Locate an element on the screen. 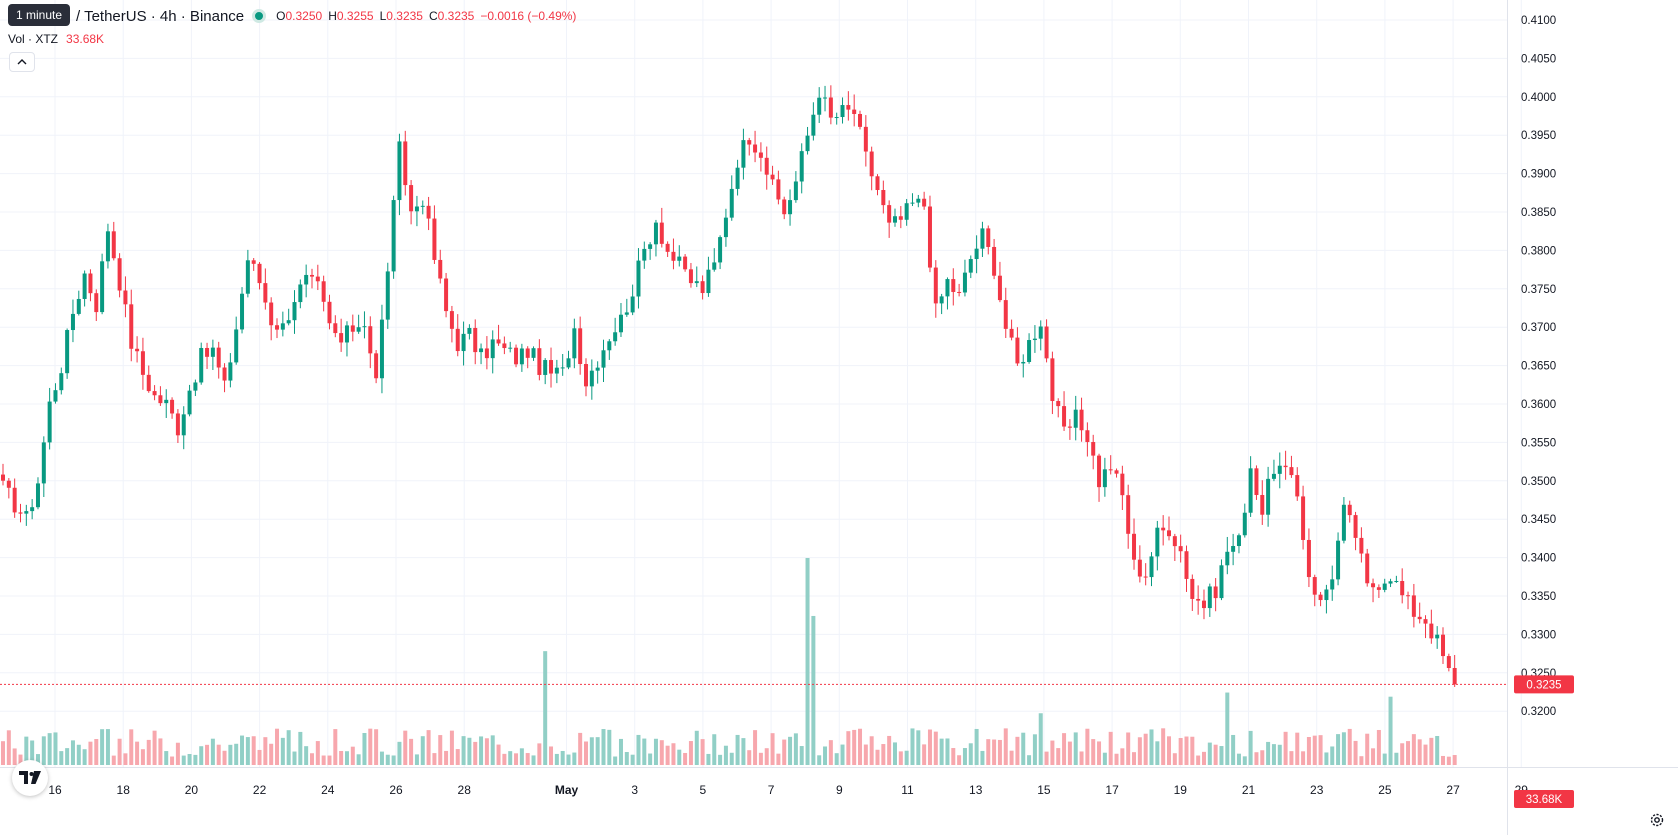 This screenshot has height=835, width=1678. collapse-legend-button is located at coordinates (22, 62).